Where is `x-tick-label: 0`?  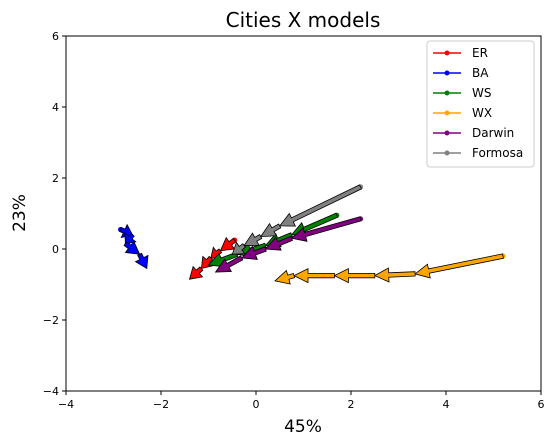 x-tick-label: 0 is located at coordinates (256, 404).